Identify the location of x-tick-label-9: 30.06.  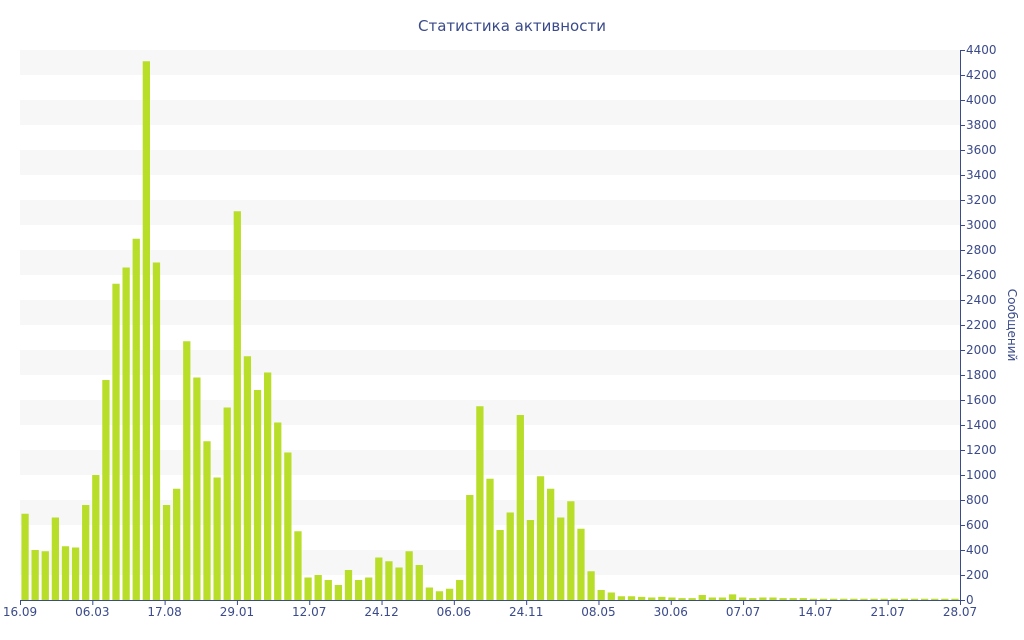
(671, 612).